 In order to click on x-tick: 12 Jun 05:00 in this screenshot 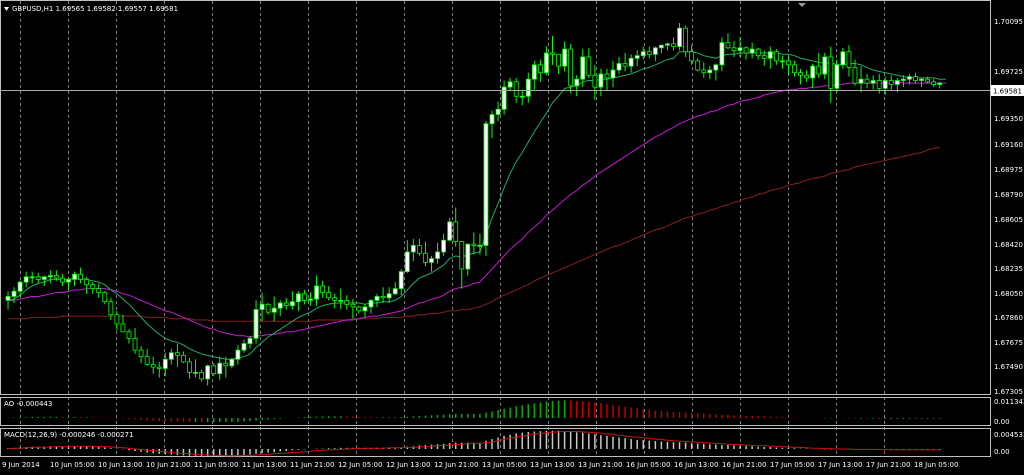, I will do `click(360, 465)`.